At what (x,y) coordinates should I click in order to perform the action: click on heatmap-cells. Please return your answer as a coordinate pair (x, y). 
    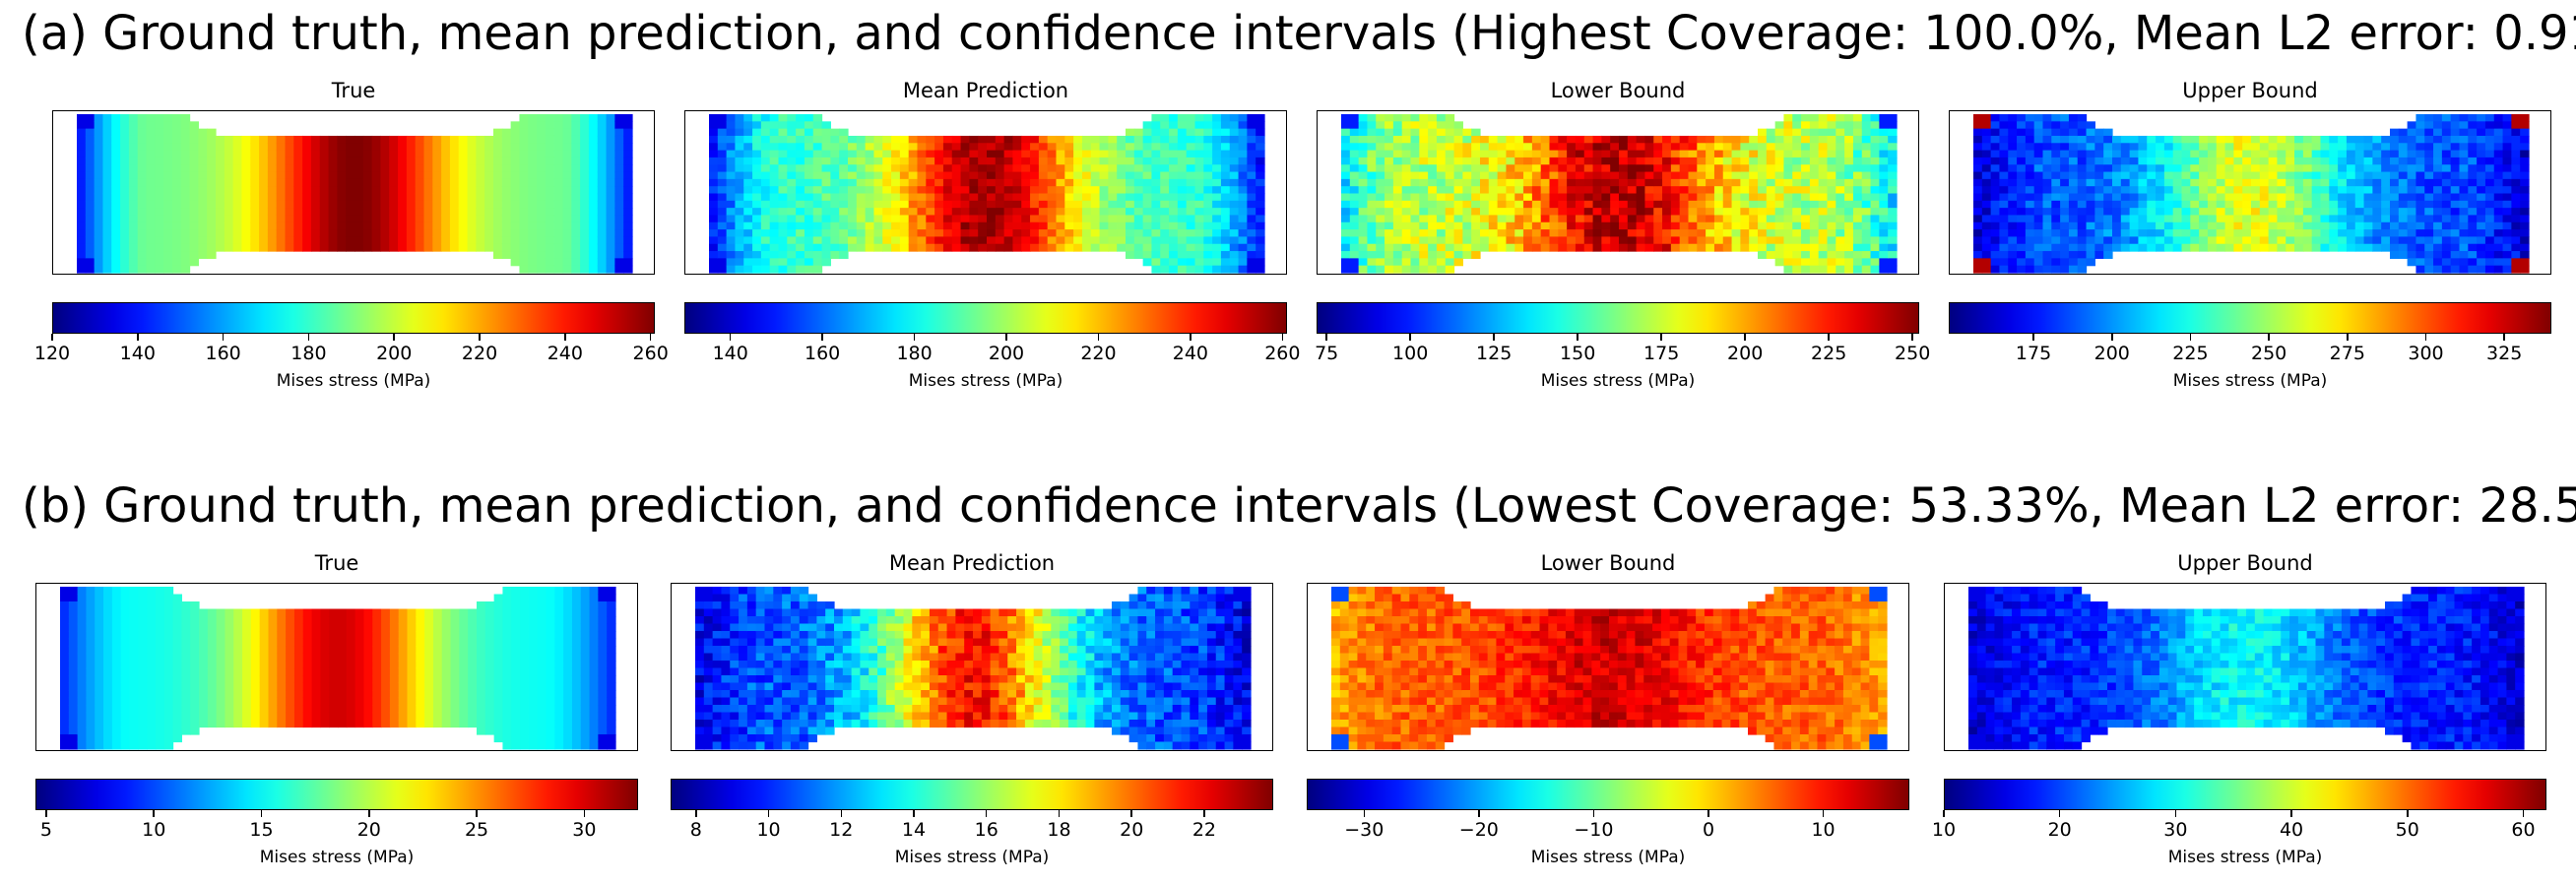
    Looking at the image, I should click on (987, 194).